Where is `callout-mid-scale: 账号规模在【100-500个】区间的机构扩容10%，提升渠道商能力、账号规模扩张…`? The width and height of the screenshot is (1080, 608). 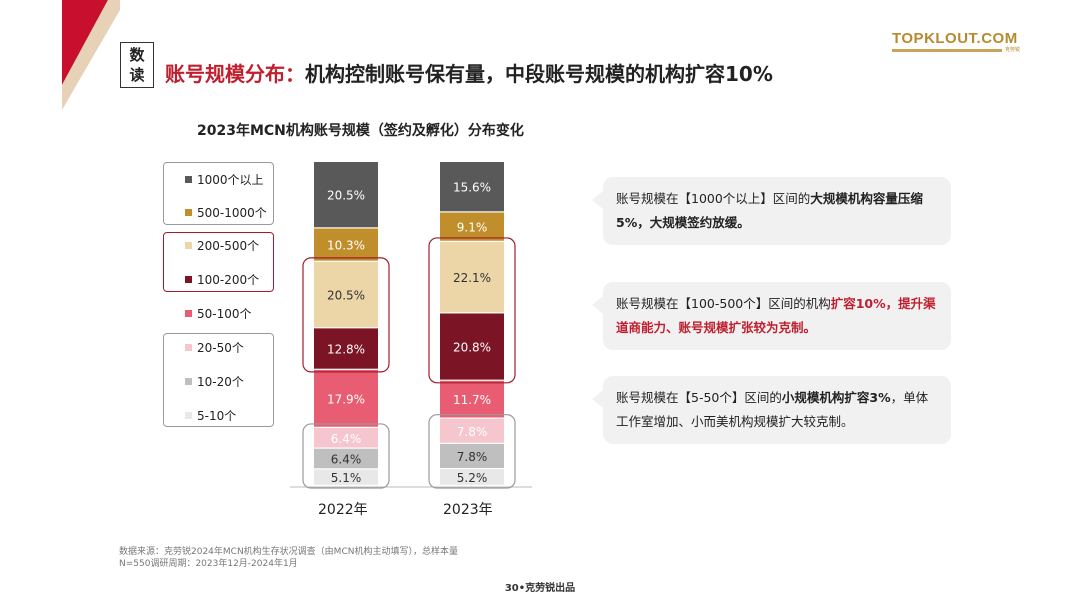 callout-mid-scale: 账号规模在【100-500个】区间的机构扩容10%，提升渠道商能力、账号规模扩张… is located at coordinates (771, 316).